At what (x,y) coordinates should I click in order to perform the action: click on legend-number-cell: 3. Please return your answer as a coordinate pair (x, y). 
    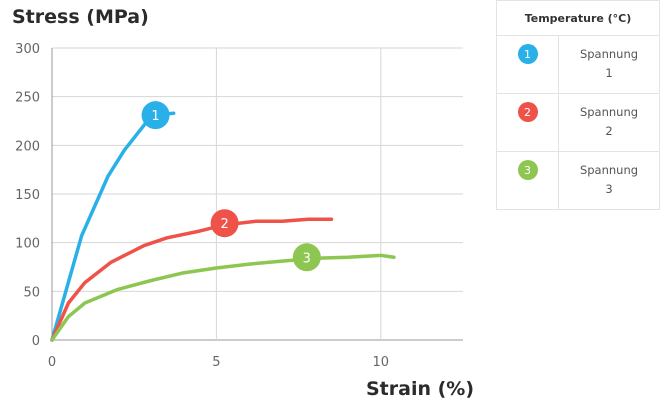
    Looking at the image, I should click on (528, 180).